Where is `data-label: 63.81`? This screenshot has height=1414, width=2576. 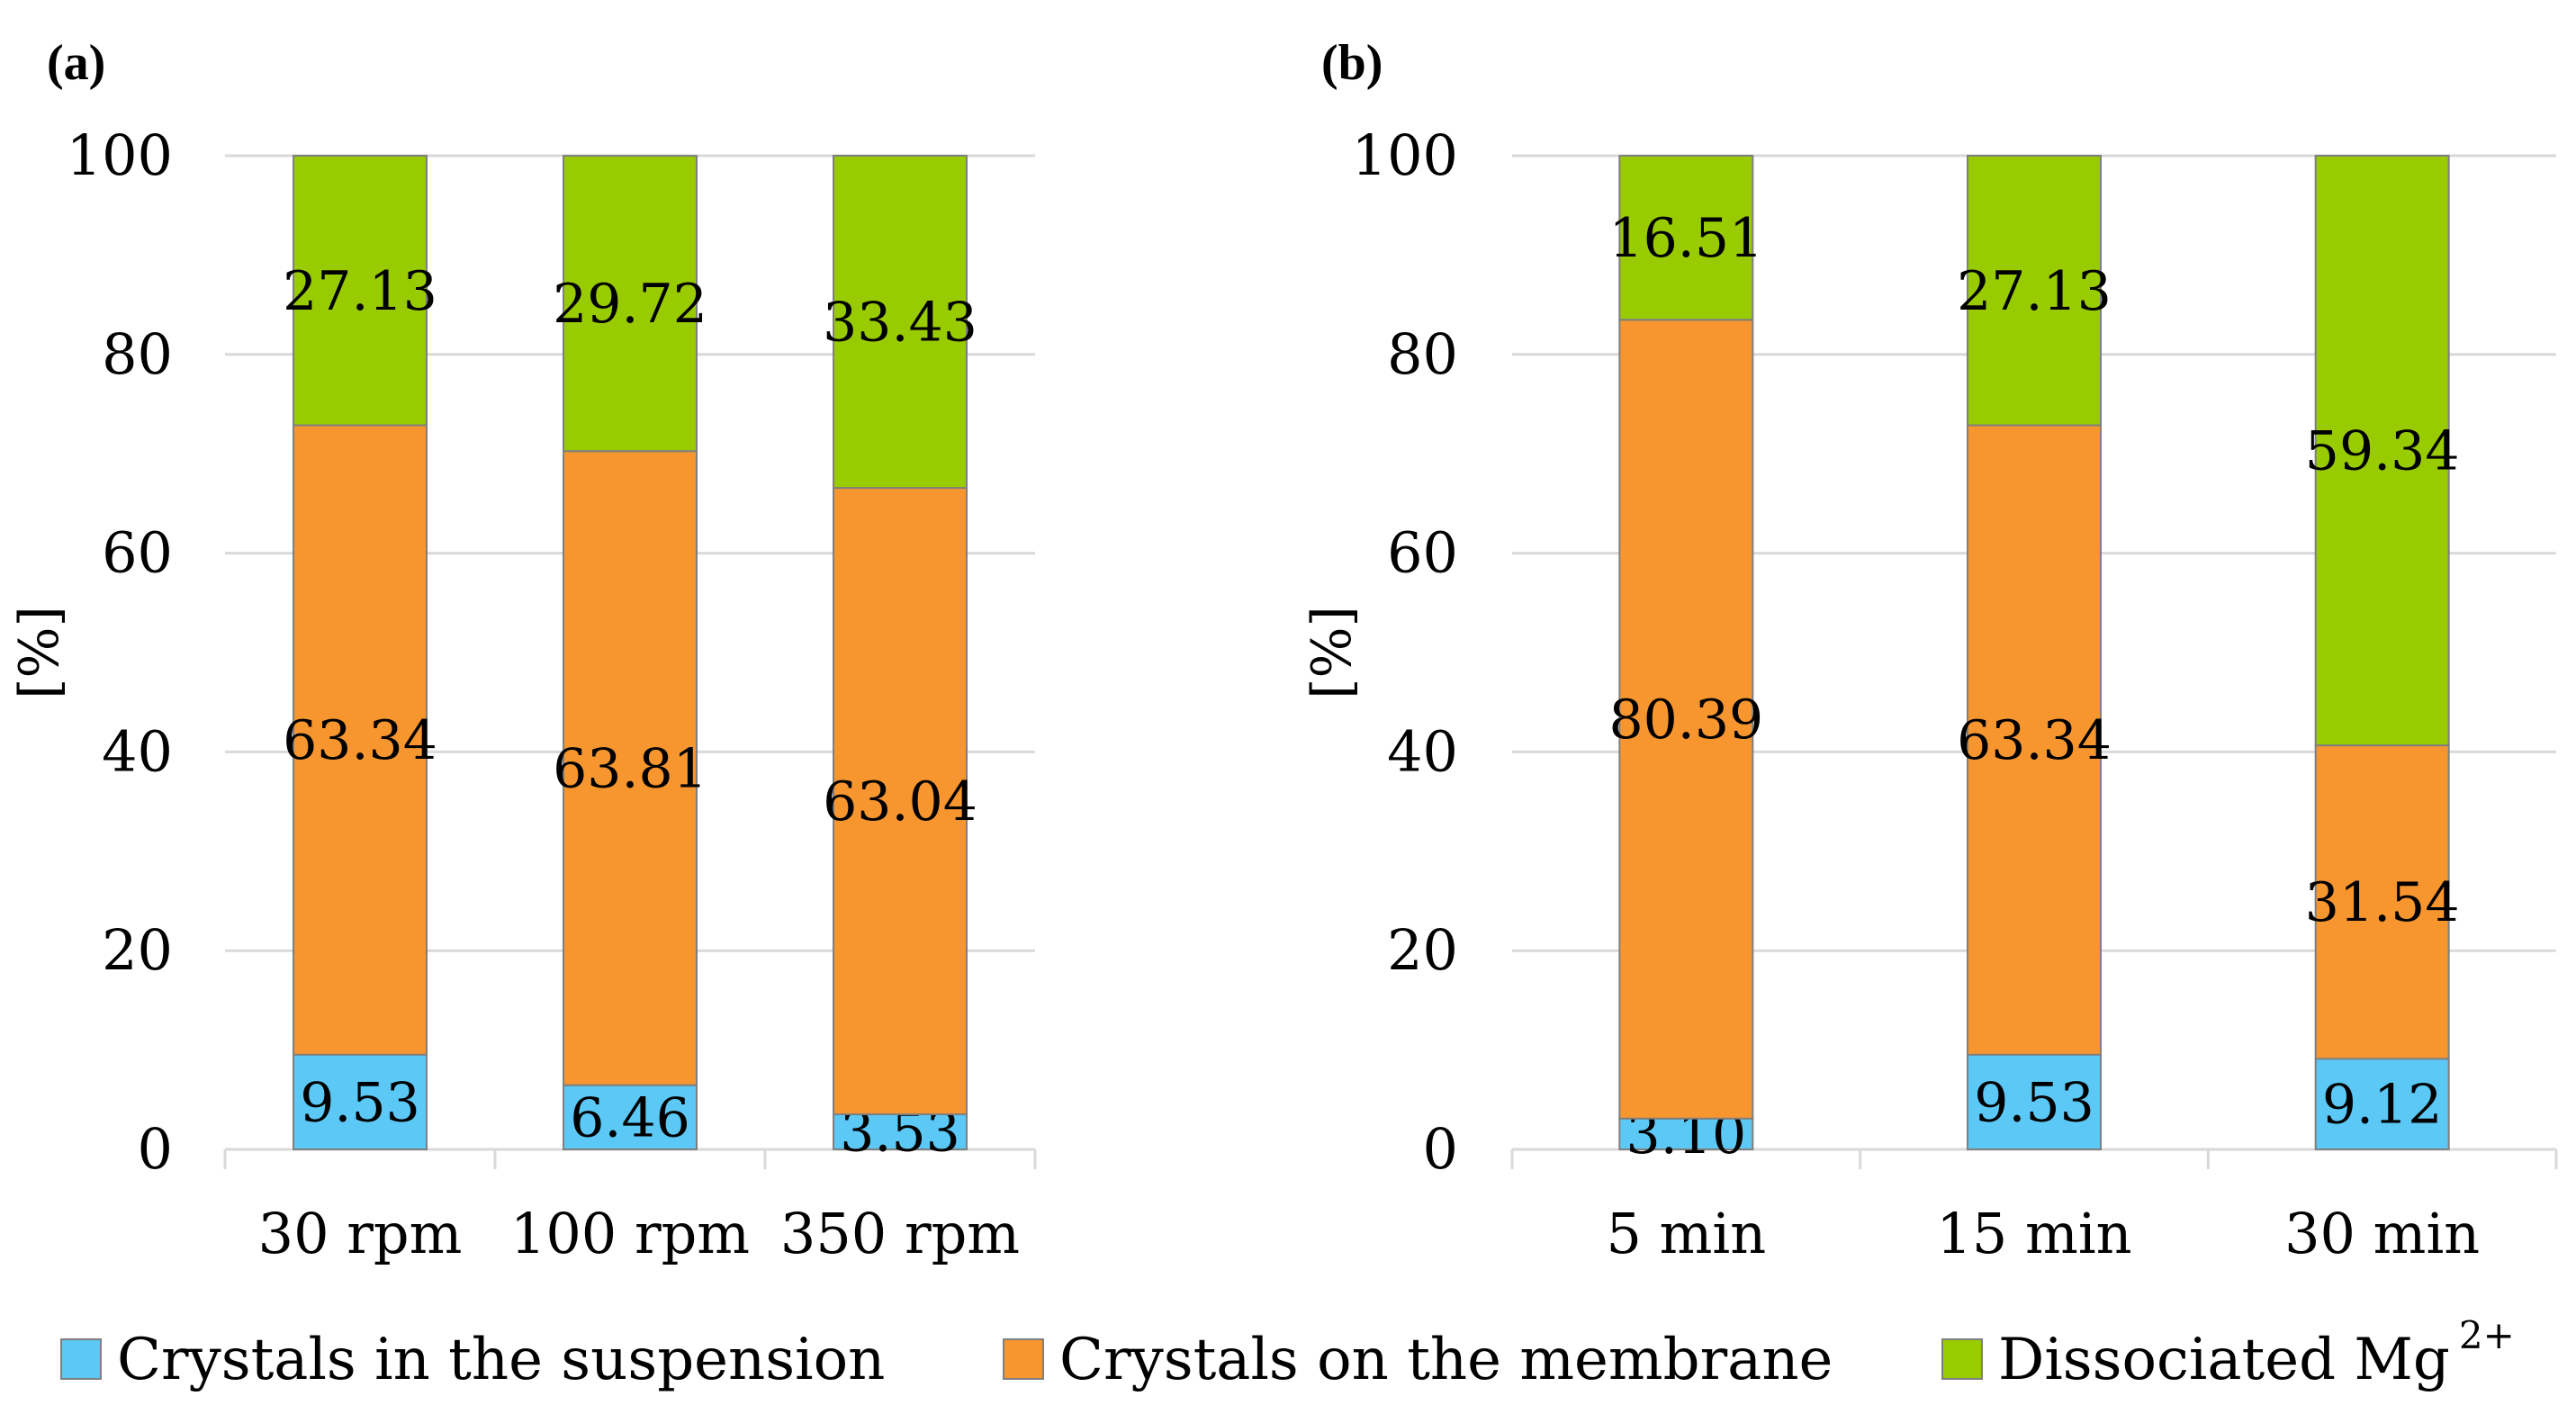
data-label: 63.81 is located at coordinates (630, 768).